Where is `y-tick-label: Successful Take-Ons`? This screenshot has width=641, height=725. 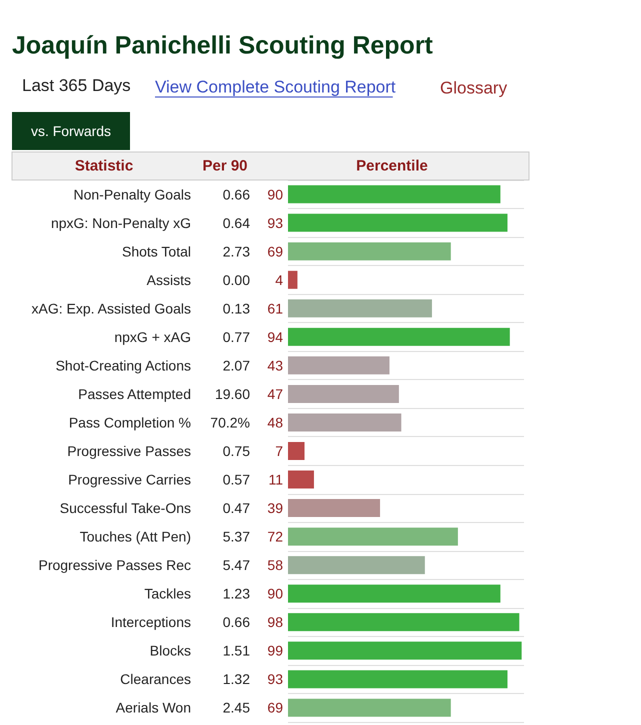
y-tick-label: Successful Take-Ons is located at coordinates (125, 508).